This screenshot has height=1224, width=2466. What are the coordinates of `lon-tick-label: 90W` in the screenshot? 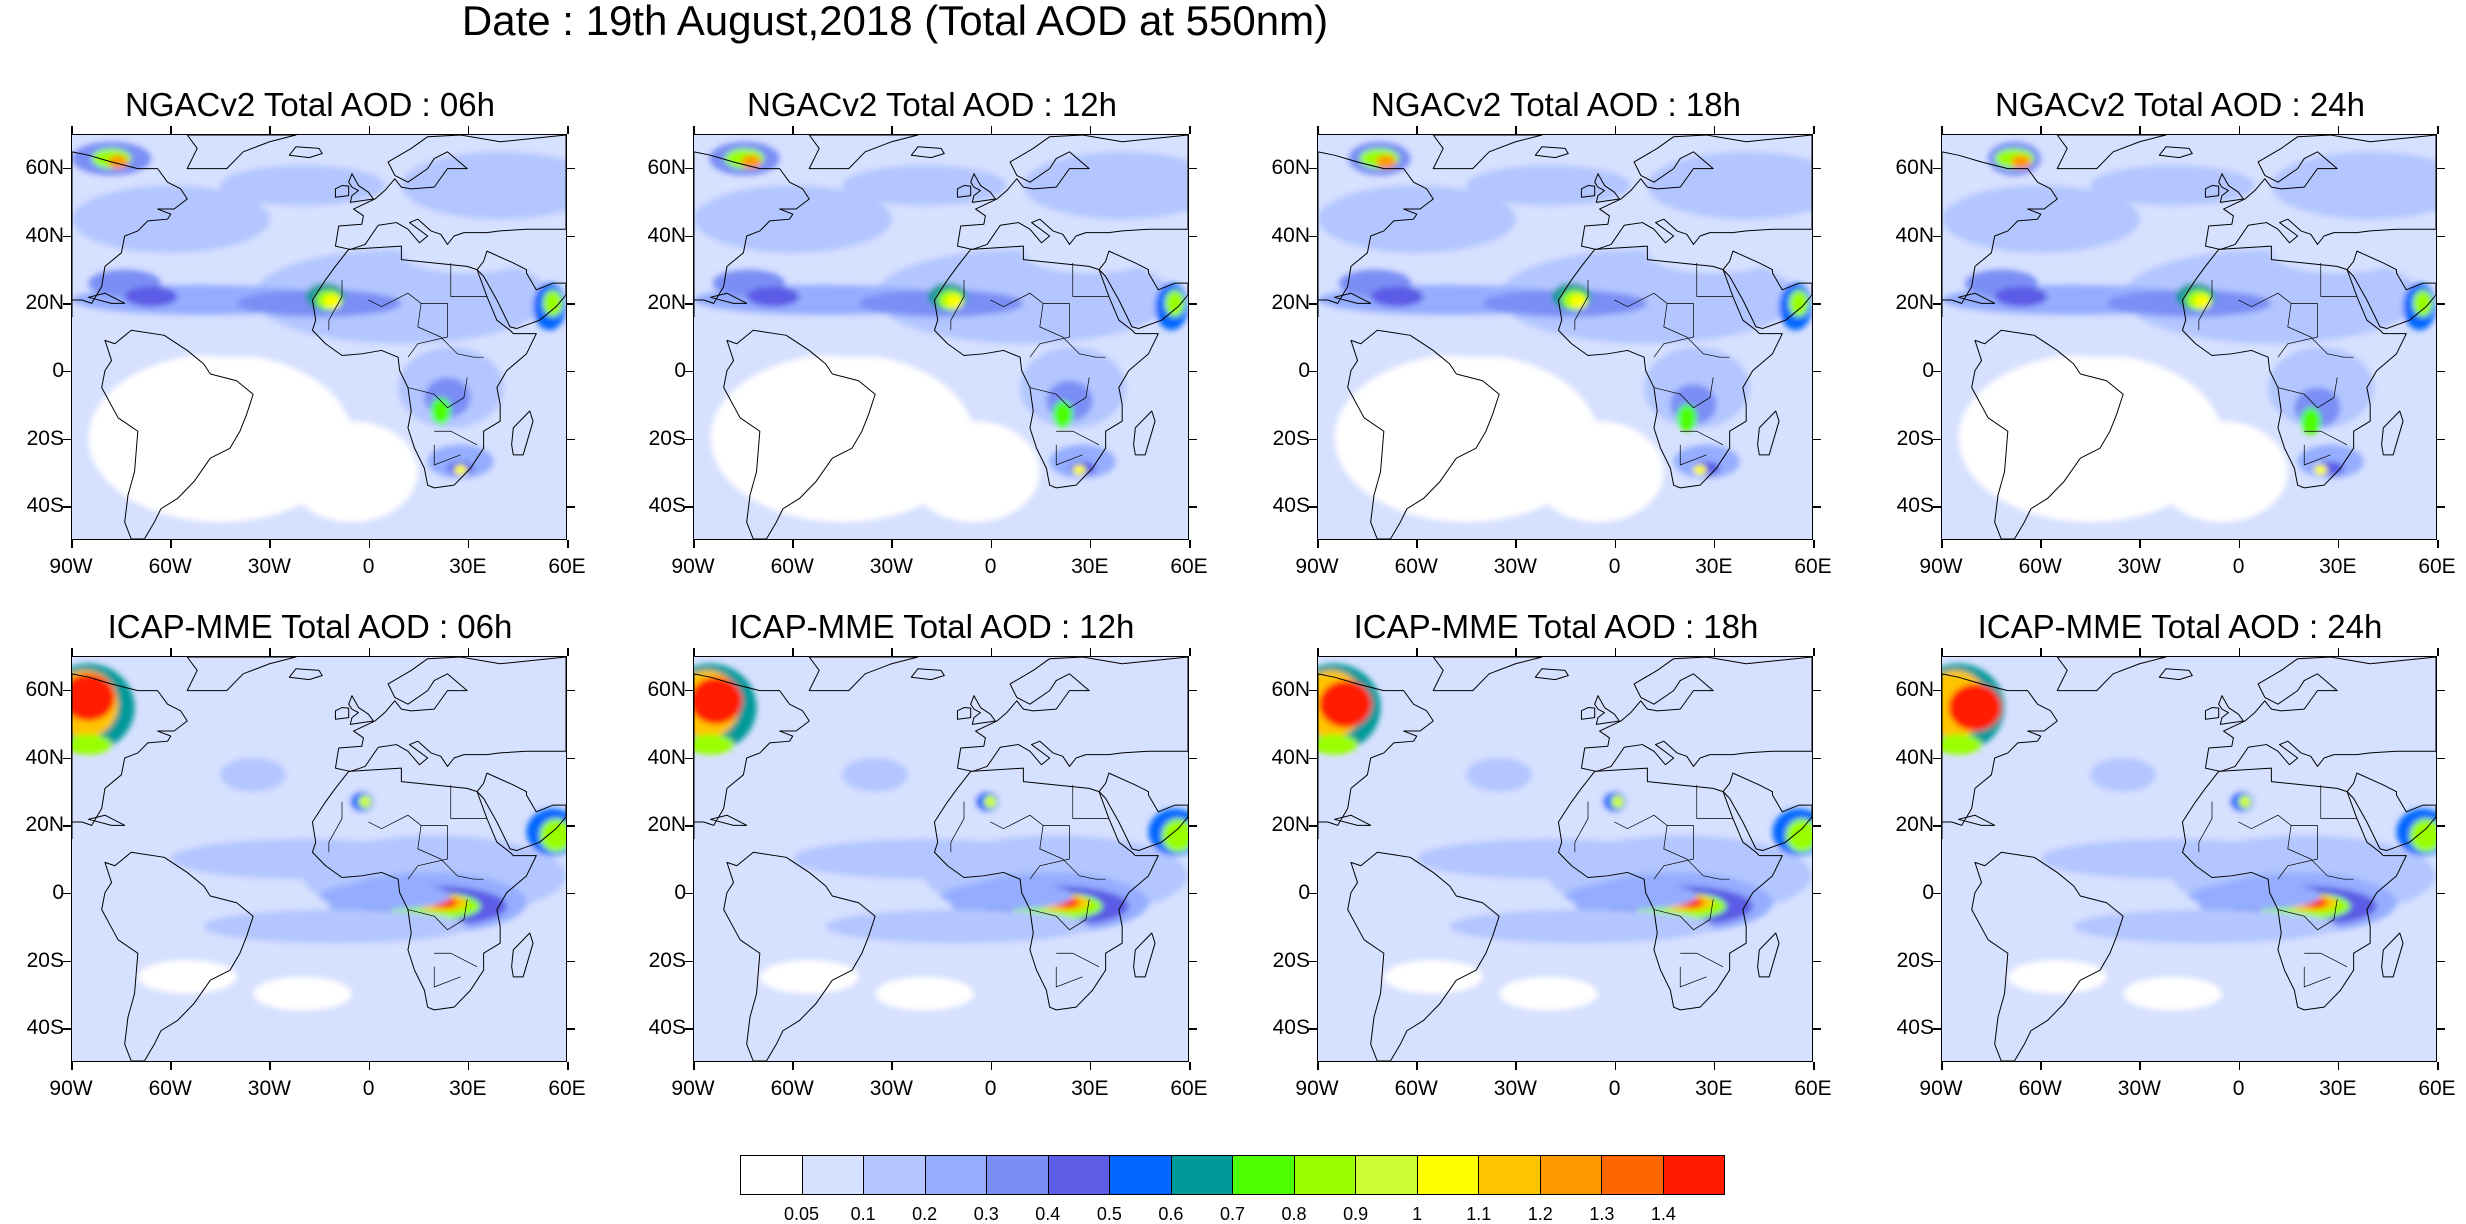 It's located at (1317, 1088).